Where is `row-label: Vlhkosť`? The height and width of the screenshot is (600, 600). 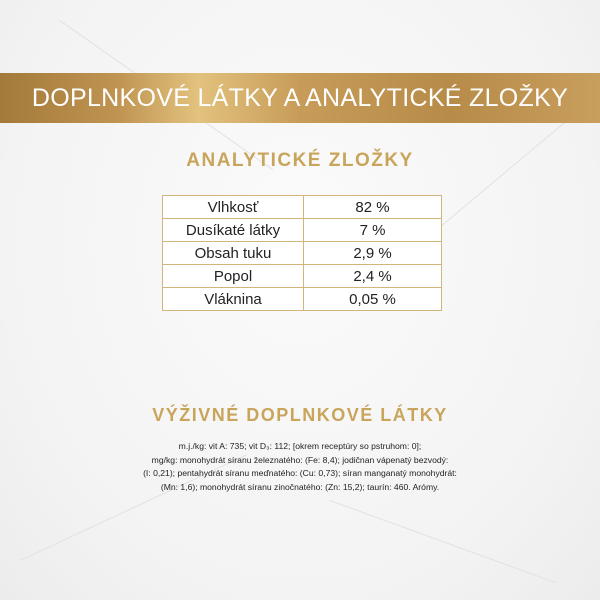 row-label: Vlhkosť is located at coordinates (233, 207).